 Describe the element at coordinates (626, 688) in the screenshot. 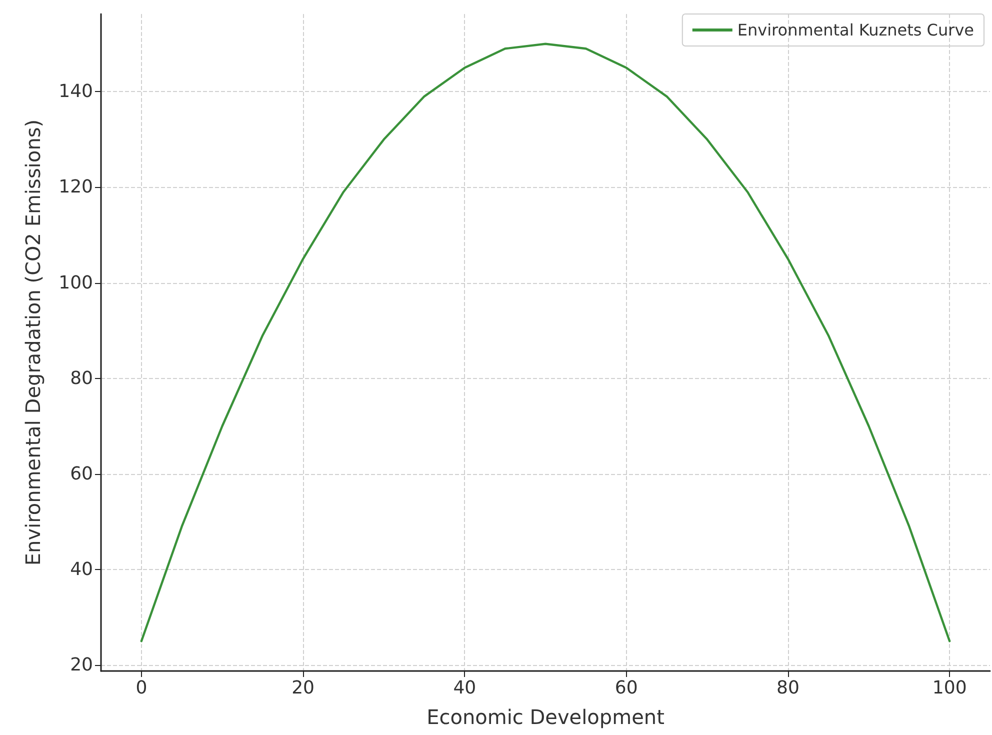

I see `x-tick-label: 60` at that location.